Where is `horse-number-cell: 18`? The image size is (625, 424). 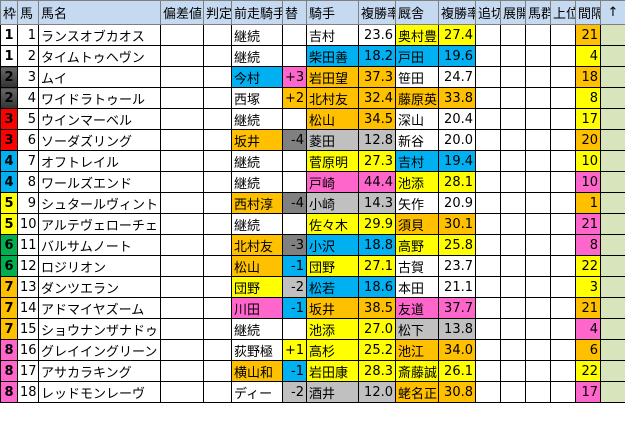 horse-number-cell: 18 is located at coordinates (28, 392).